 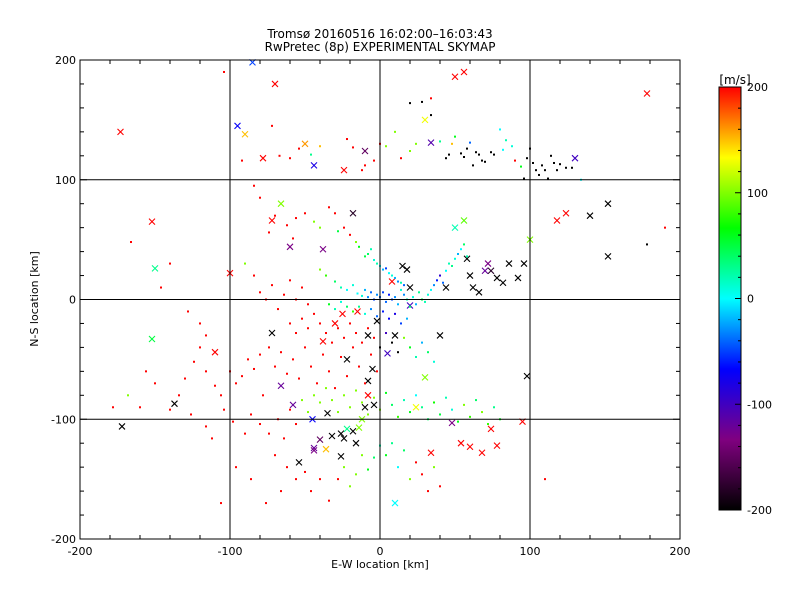 What do you see at coordinates (72, 300) in the screenshot?
I see `y-tick-label: 0` at bounding box center [72, 300].